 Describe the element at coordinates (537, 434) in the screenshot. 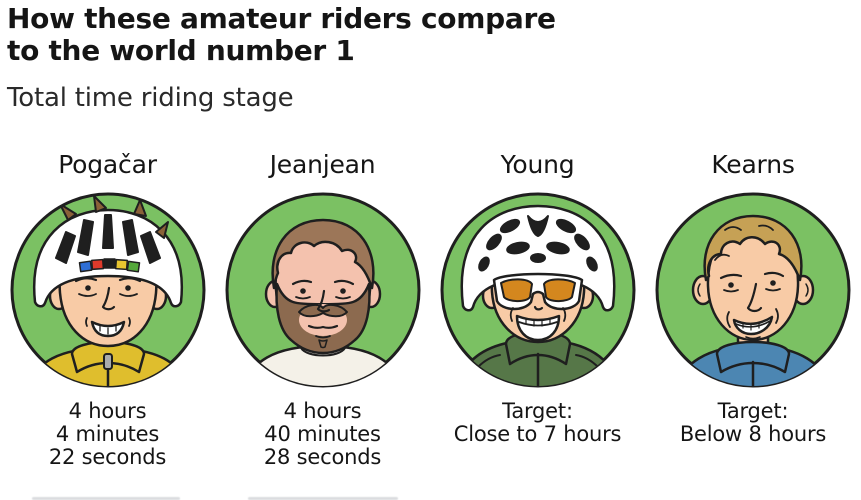

I see `result-line: Close to 7 hours` at that location.